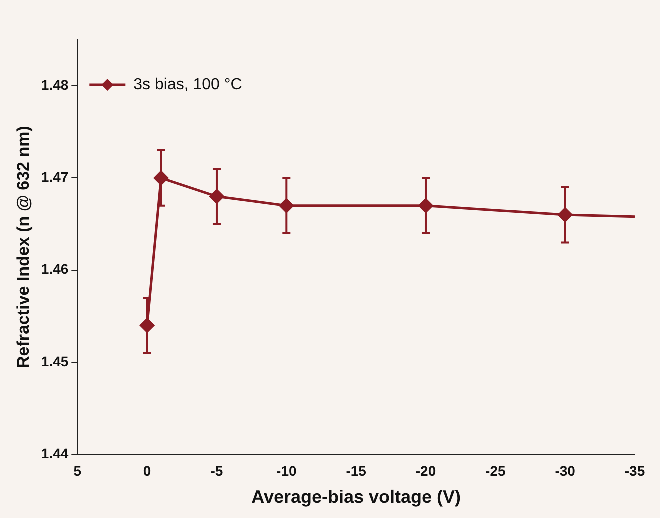  I want to click on x-tick-label: -20, so click(426, 470).